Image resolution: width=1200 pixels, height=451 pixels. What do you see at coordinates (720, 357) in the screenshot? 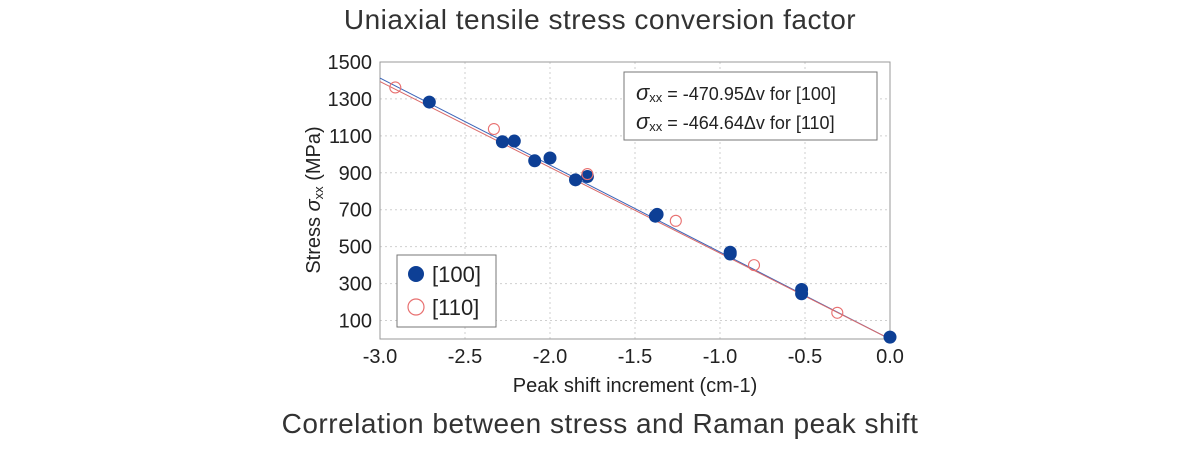
I see `x-tick-label: -1.0` at bounding box center [720, 357].